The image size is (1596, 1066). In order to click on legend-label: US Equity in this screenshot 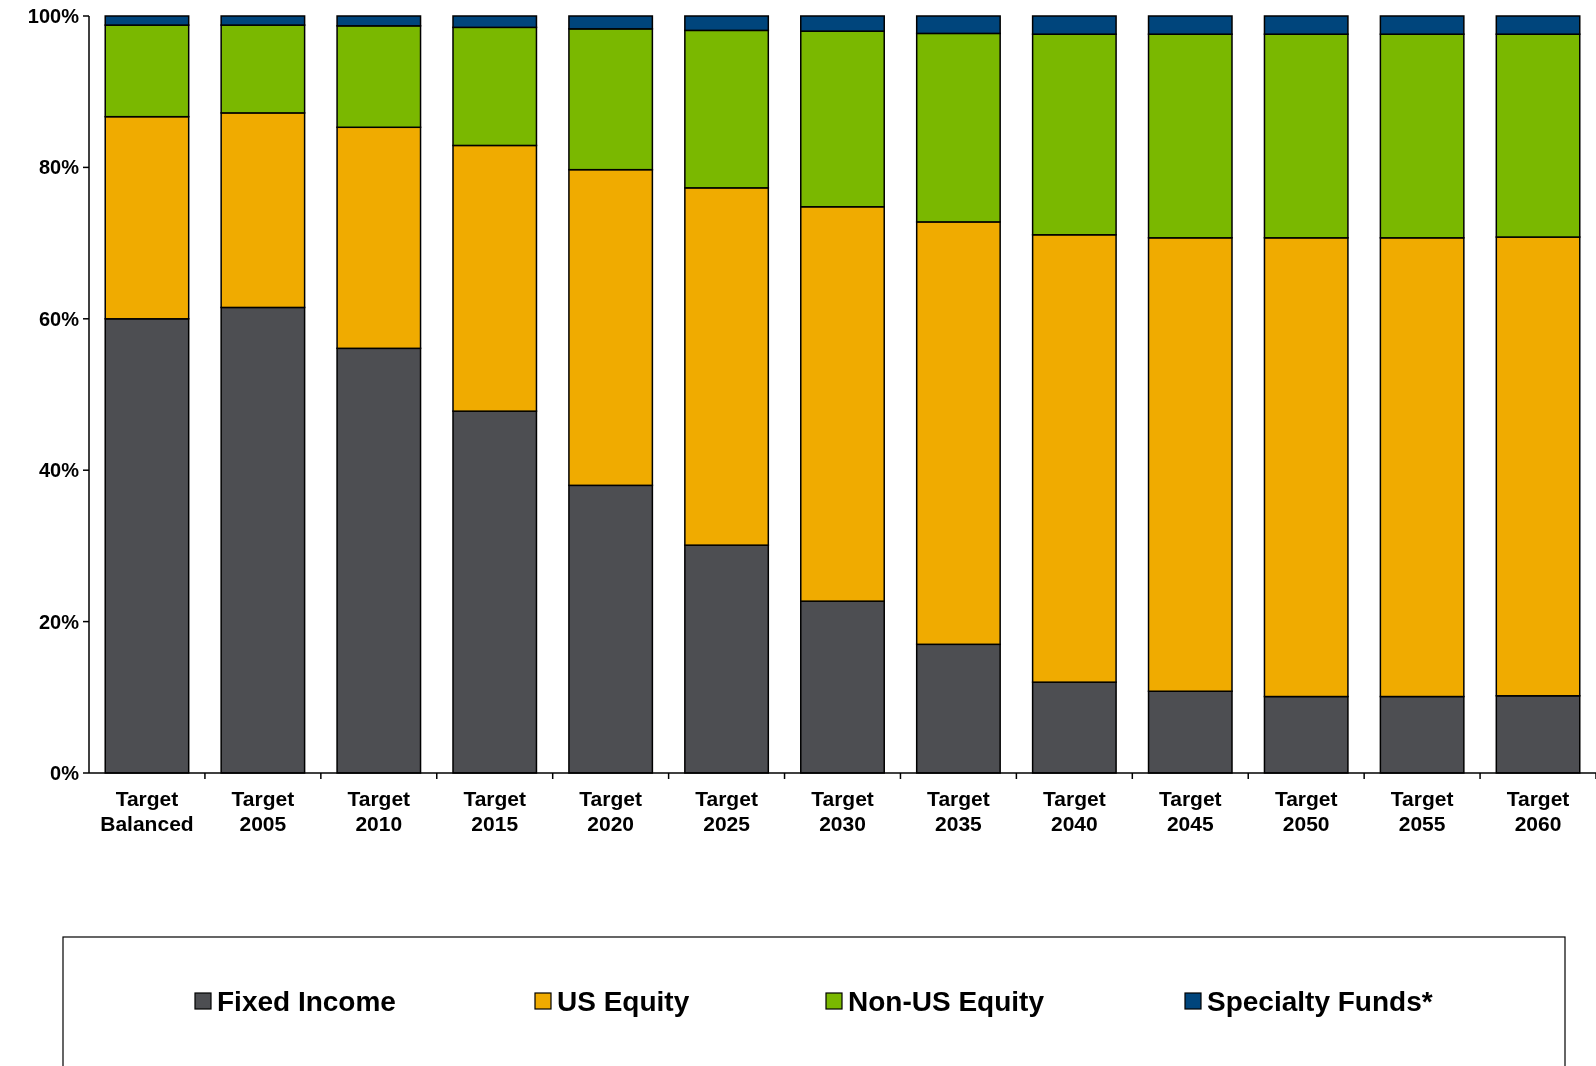, I will do `click(623, 1001)`.